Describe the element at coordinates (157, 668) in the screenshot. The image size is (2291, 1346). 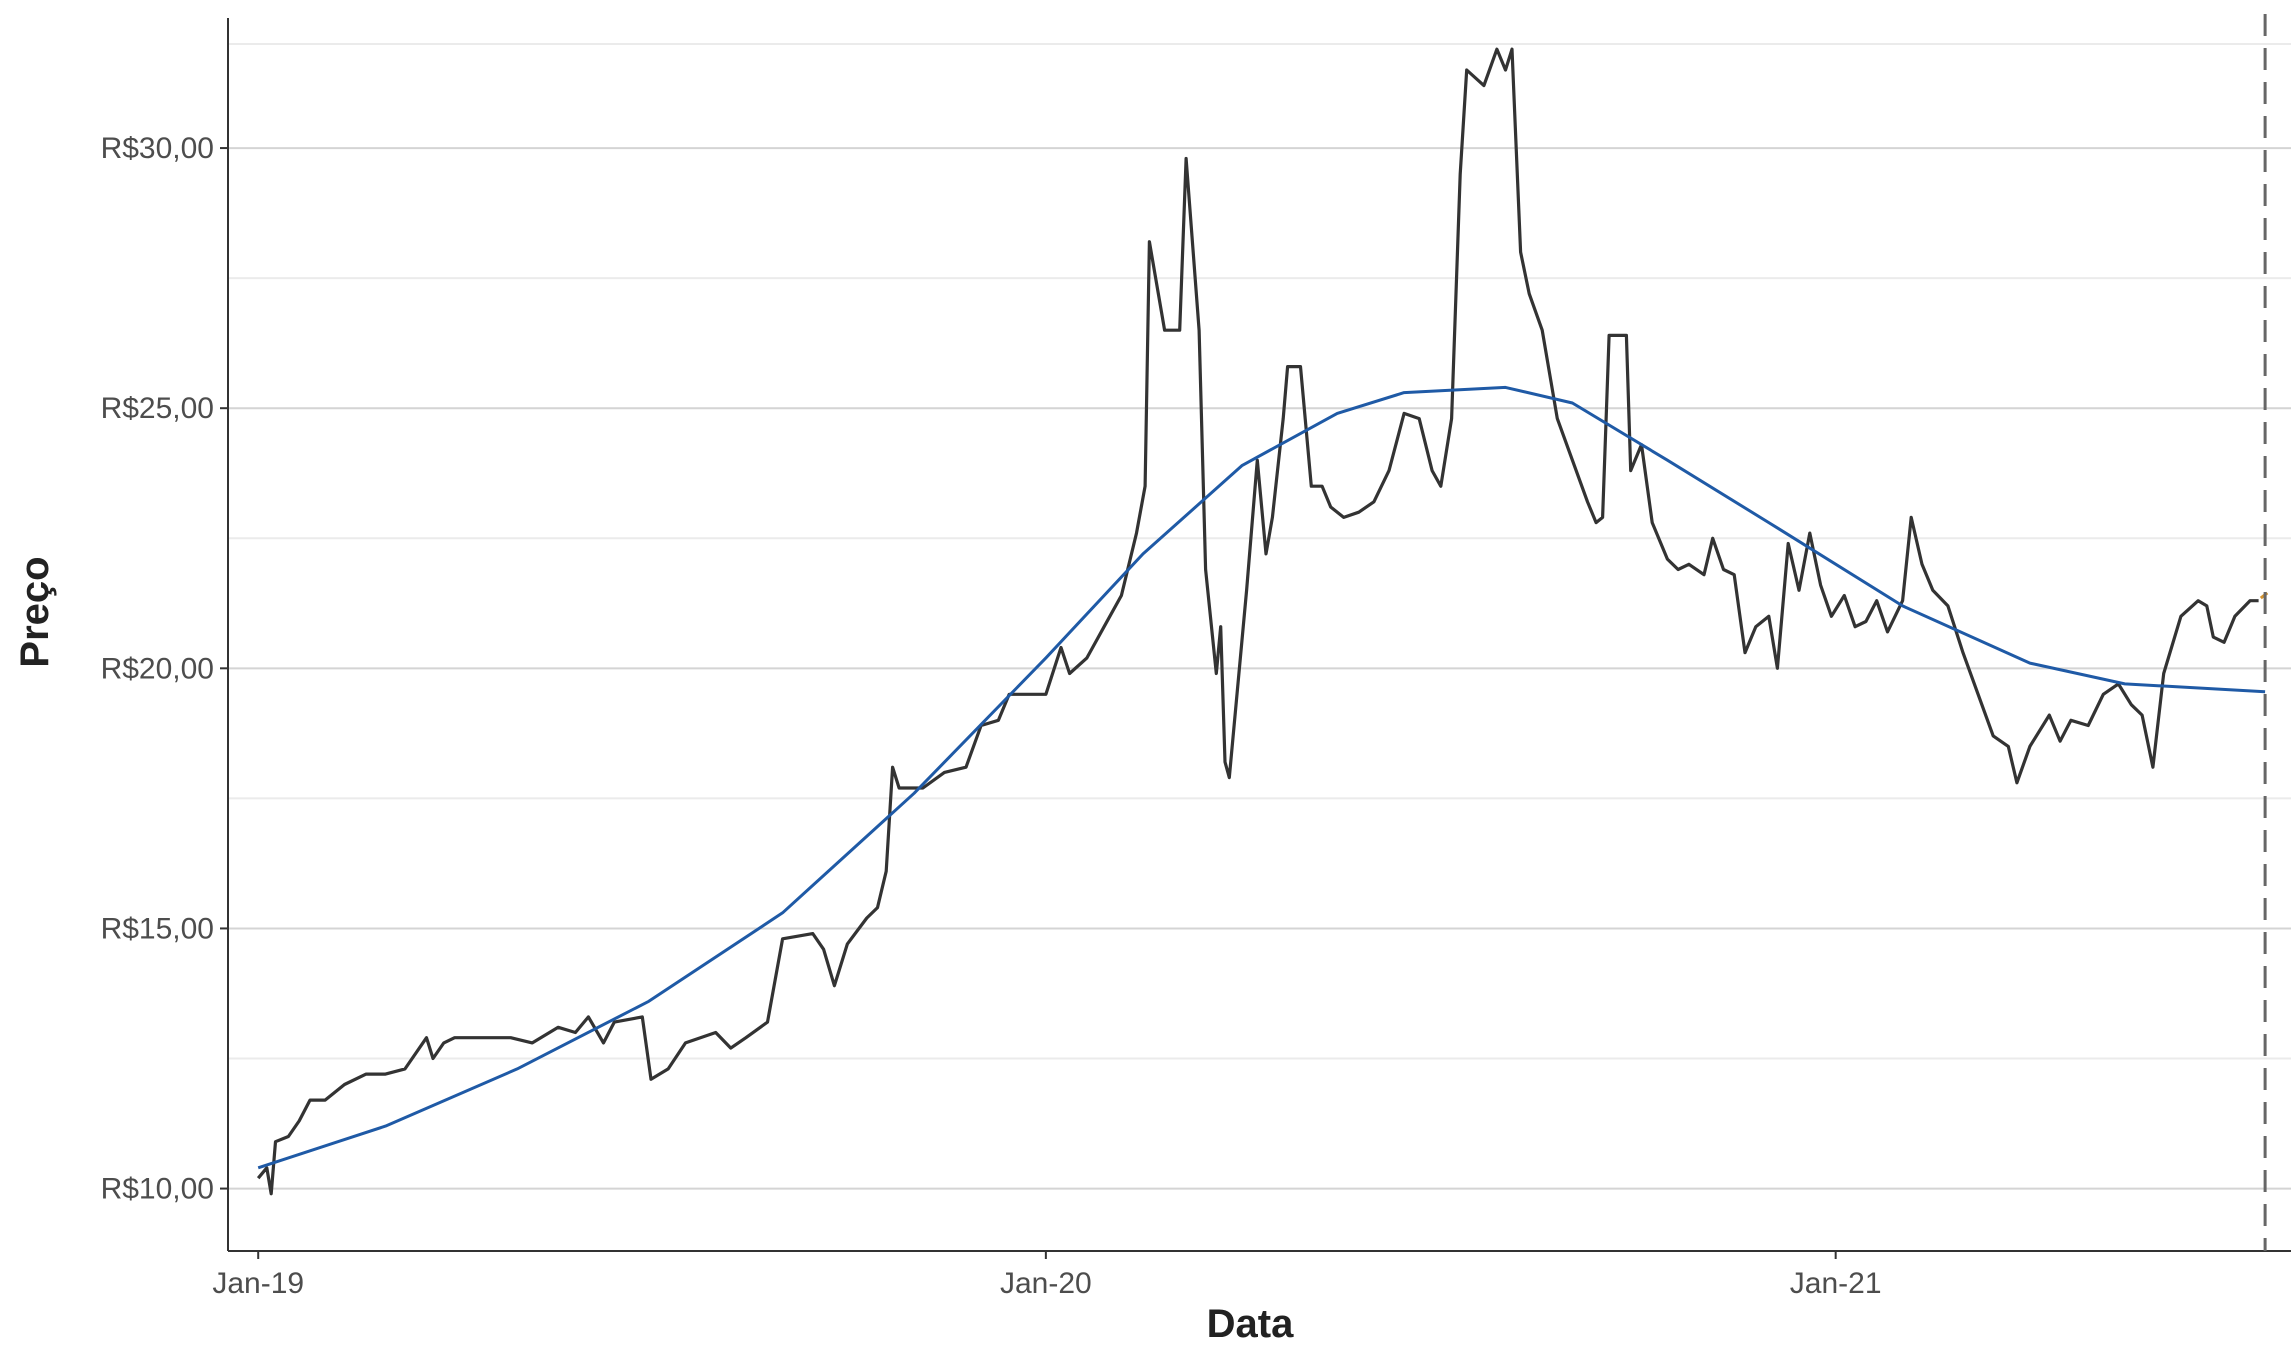
I see `y-tick-label: R$20,00` at that location.